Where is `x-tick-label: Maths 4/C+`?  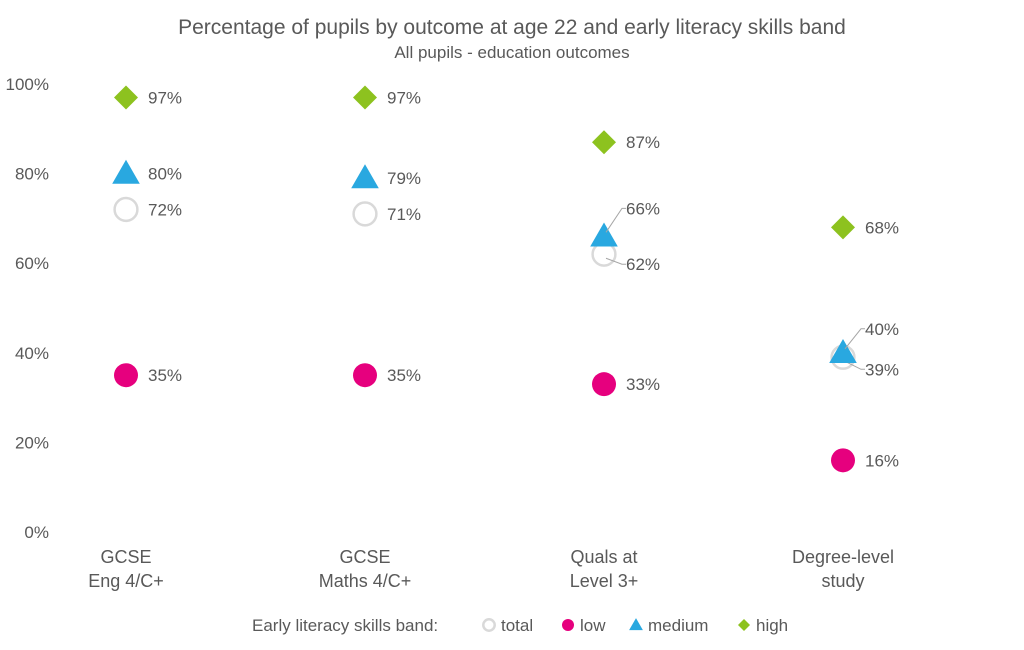 x-tick-label: Maths 4/C+ is located at coordinates (365, 581).